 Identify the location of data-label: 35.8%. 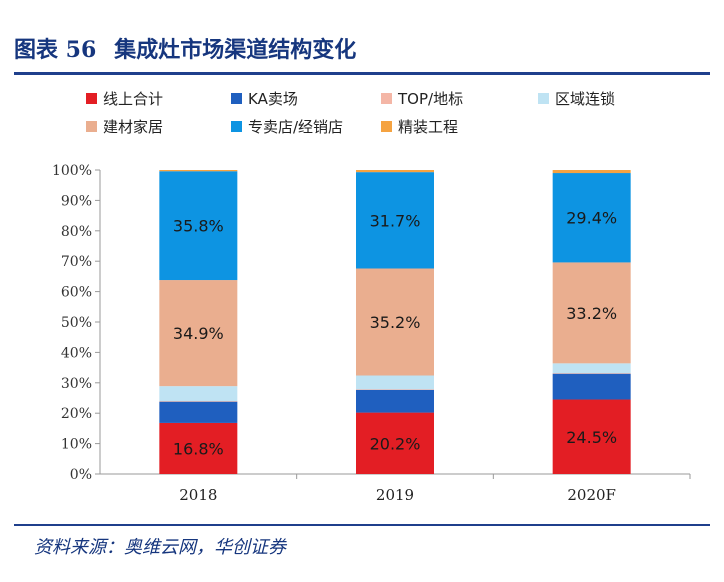
(198, 226).